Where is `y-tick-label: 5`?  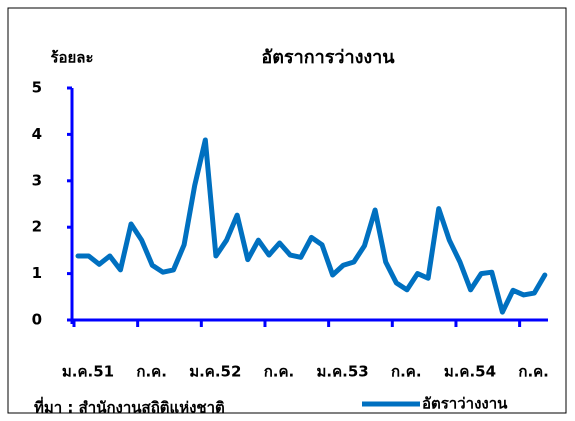 y-tick-label: 5 is located at coordinates (37, 88).